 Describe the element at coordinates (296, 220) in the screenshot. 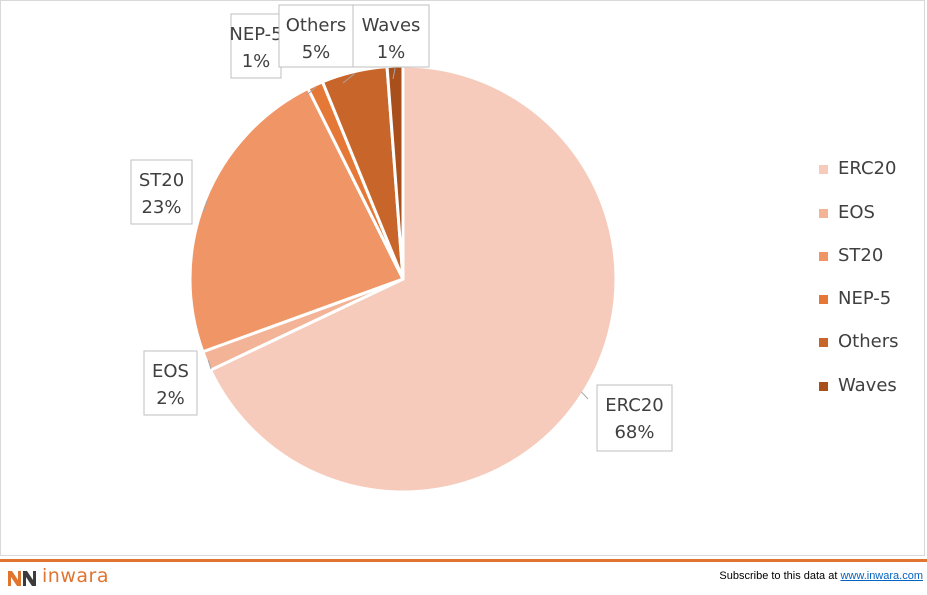

I see `pie-slice-st20` at that location.